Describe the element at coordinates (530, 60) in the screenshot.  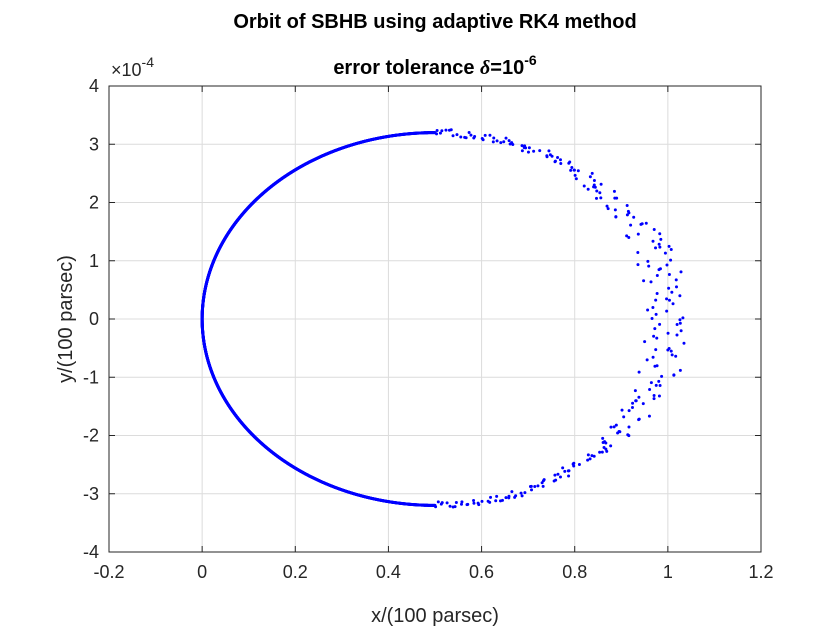
I see `title-exponent: -6` at that location.